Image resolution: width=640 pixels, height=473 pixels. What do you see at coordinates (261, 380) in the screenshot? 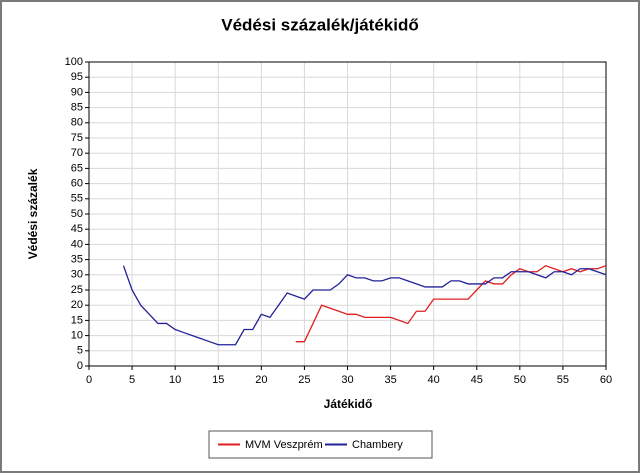
I see `x-tick-label: 20` at bounding box center [261, 380].